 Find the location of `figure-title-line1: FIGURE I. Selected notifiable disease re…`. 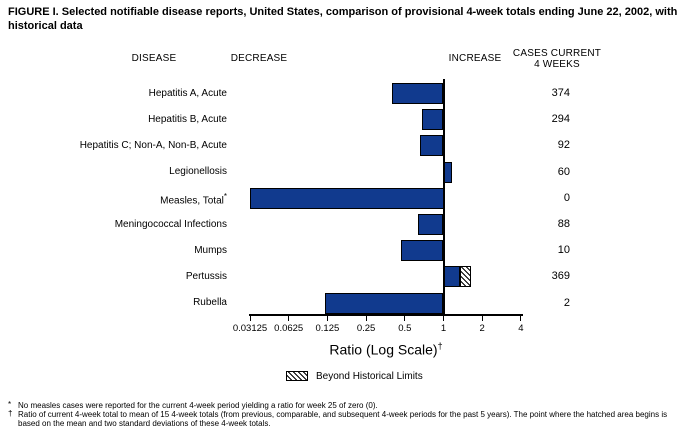

figure-title-line1: FIGURE I. Selected notifiable disease re… is located at coordinates (343, 12).